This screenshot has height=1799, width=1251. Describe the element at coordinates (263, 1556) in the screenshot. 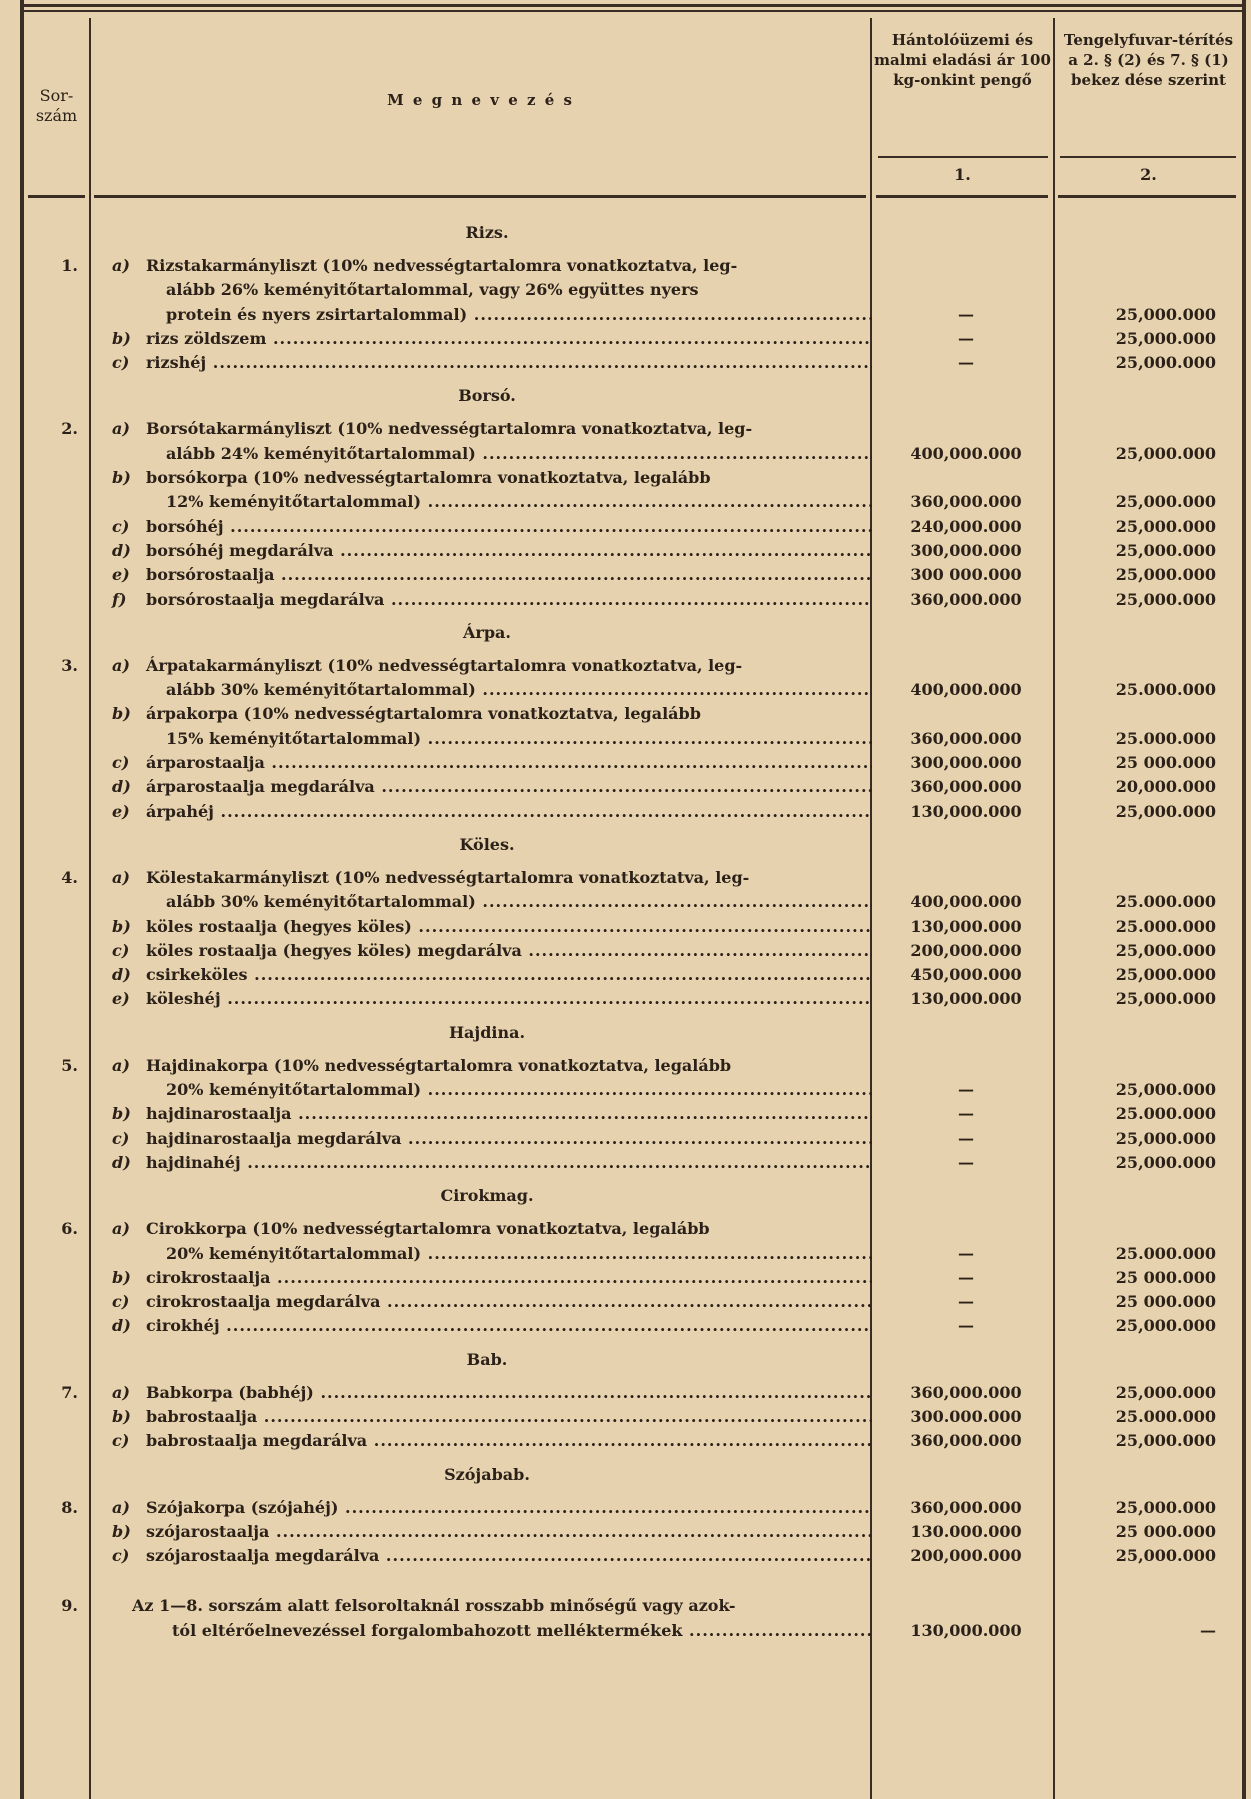

I see `item-text: szójarostaalja megdarálva` at that location.